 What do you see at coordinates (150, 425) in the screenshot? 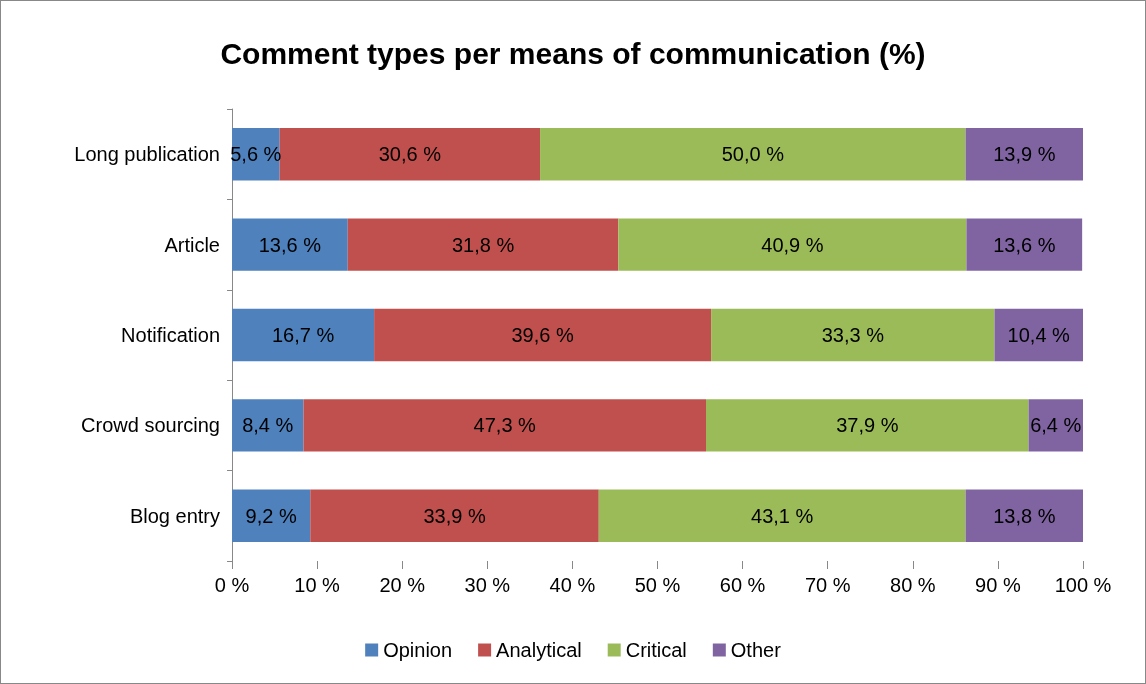
I see `y-tick-label: Crowd sourcing` at bounding box center [150, 425].